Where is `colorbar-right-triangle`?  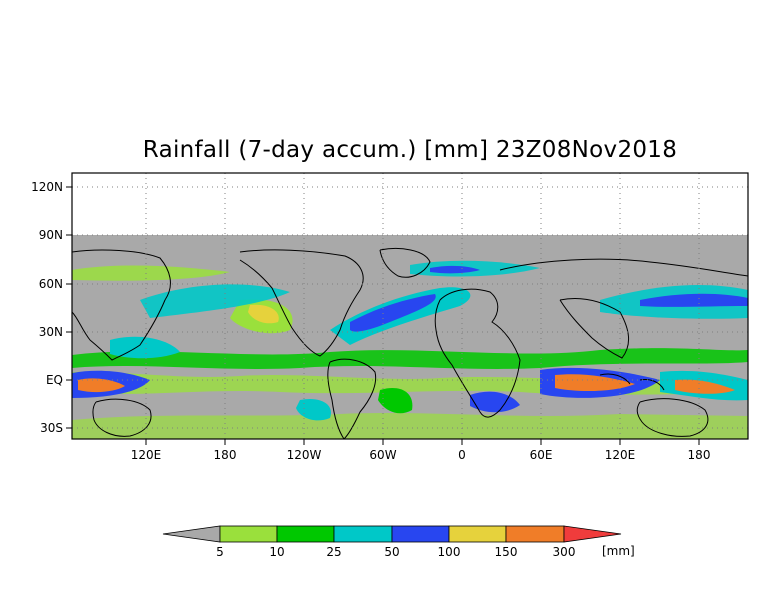
colorbar-right-triangle is located at coordinates (592, 534).